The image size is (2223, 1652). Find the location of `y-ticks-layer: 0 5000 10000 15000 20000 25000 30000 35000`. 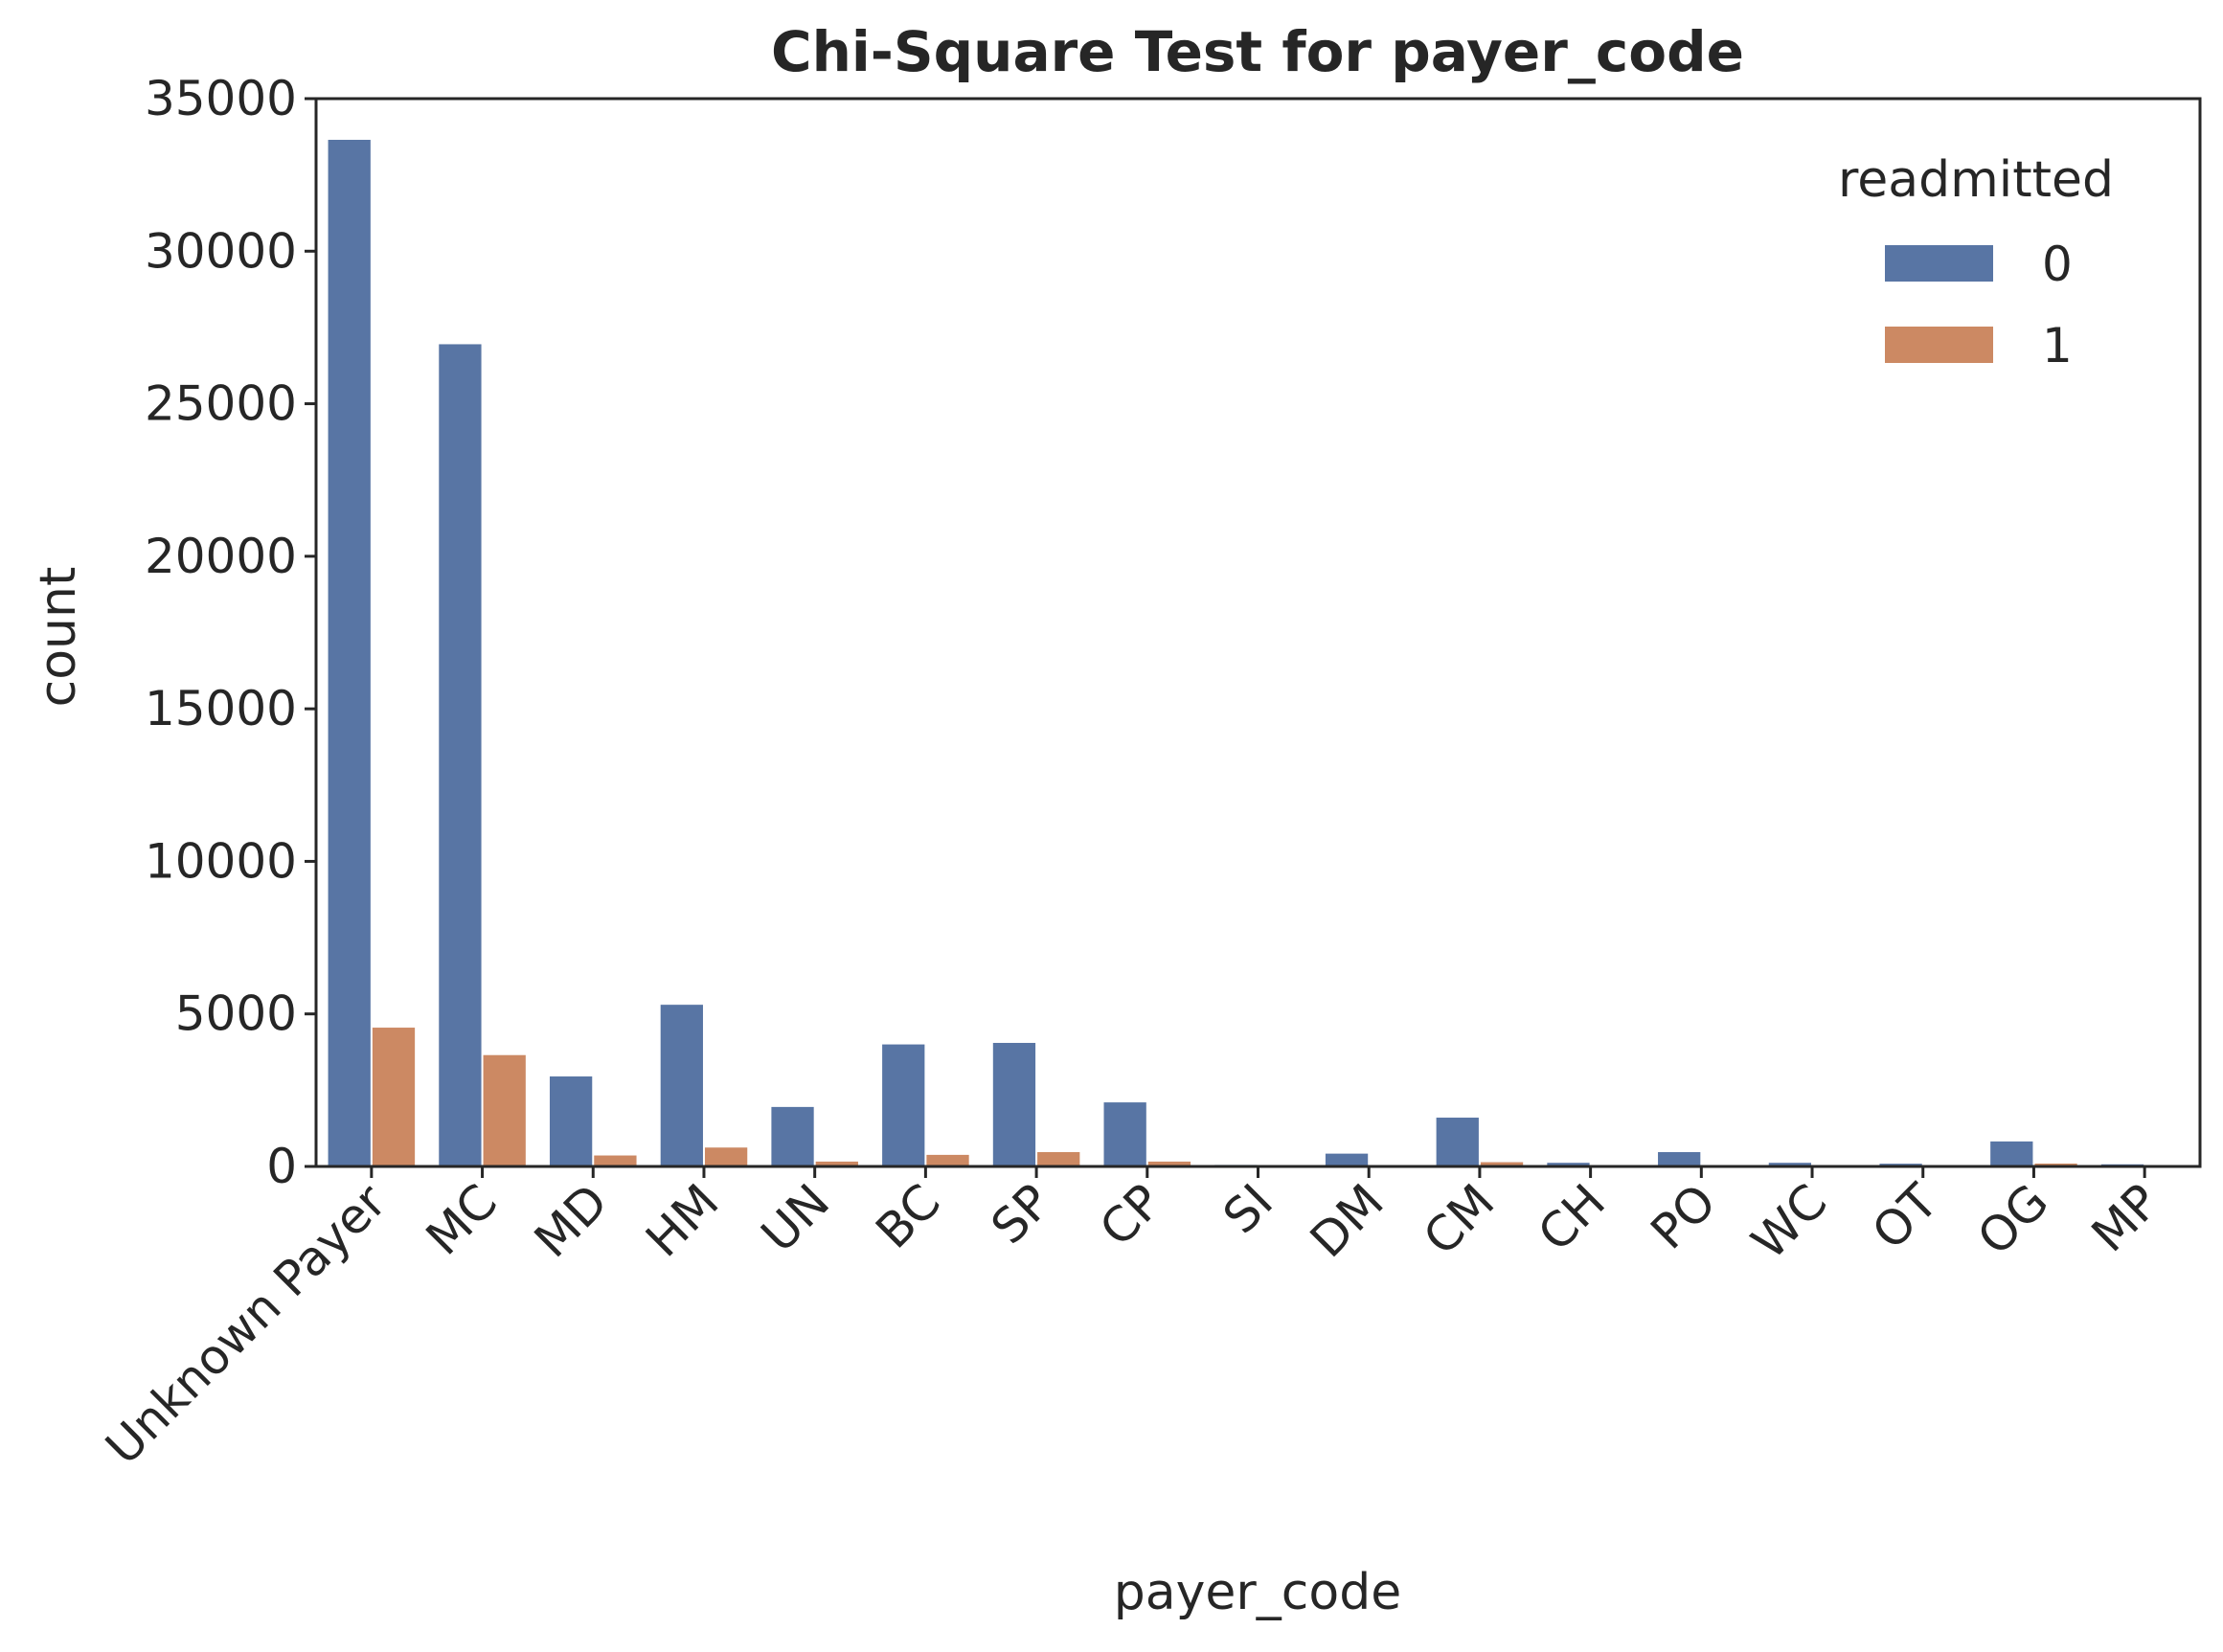

y-ticks-layer: 0 5000 10000 15000 20000 25000 30000 35000 is located at coordinates (230, 633).